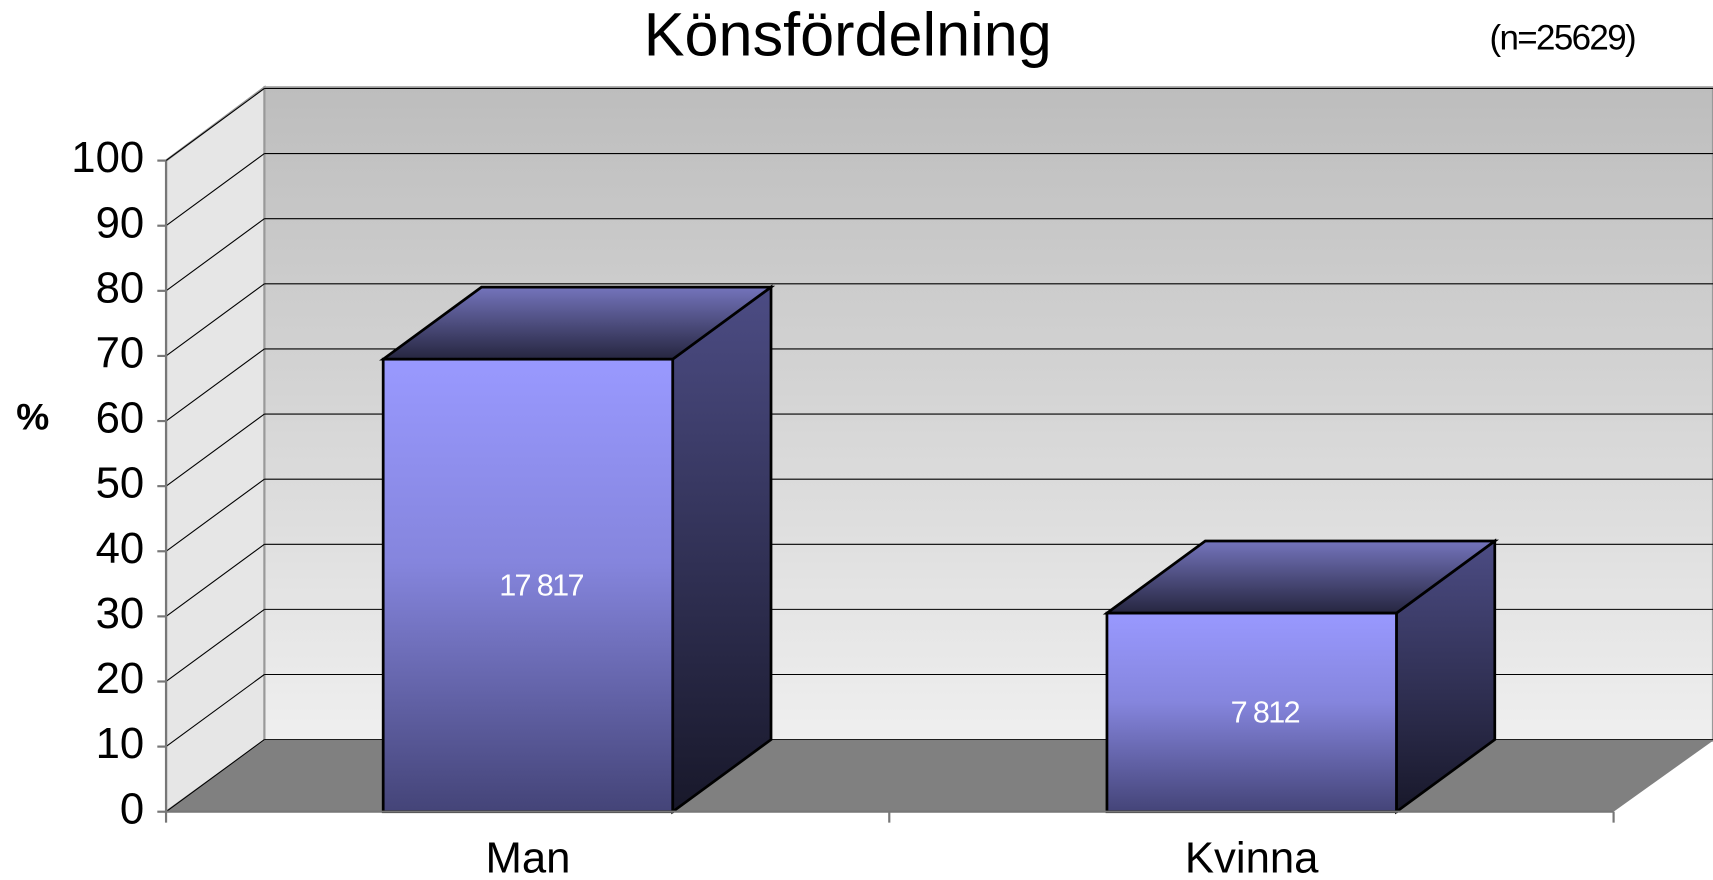  Describe the element at coordinates (107, 157) in the screenshot. I see `y-tick-label: 100` at that location.